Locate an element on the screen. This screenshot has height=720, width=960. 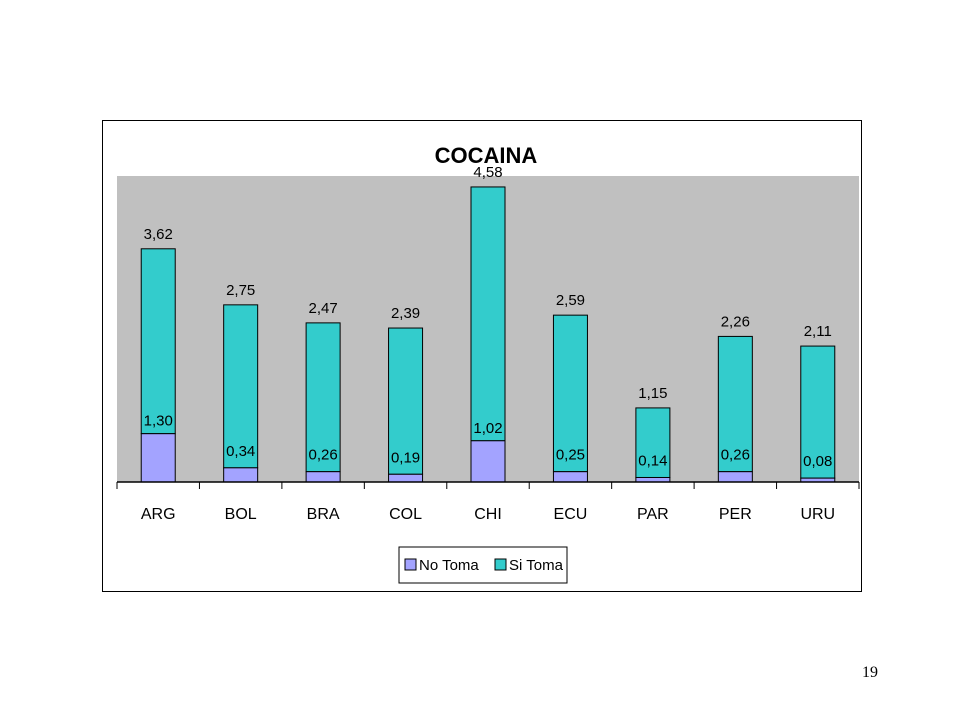
x-tick-label-per: PER is located at coordinates (735, 514).